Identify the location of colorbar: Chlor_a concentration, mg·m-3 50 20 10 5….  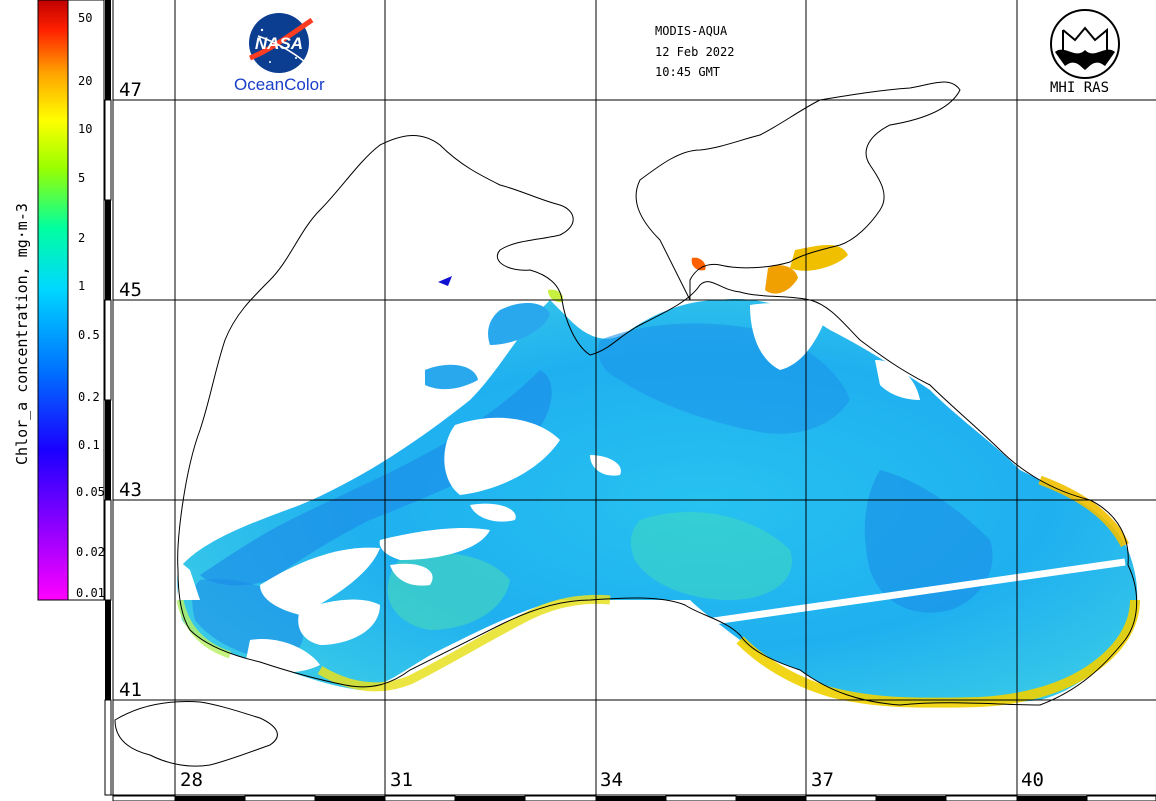
(59, 300).